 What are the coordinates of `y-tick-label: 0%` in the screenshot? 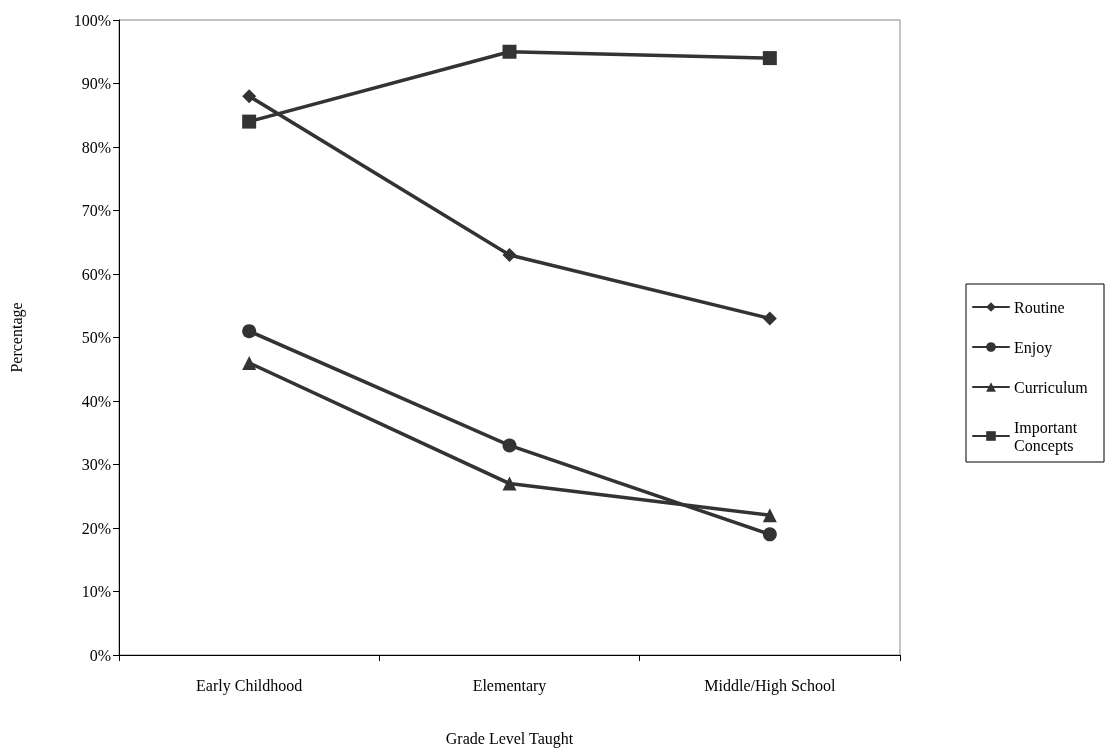 It's located at (100, 655).